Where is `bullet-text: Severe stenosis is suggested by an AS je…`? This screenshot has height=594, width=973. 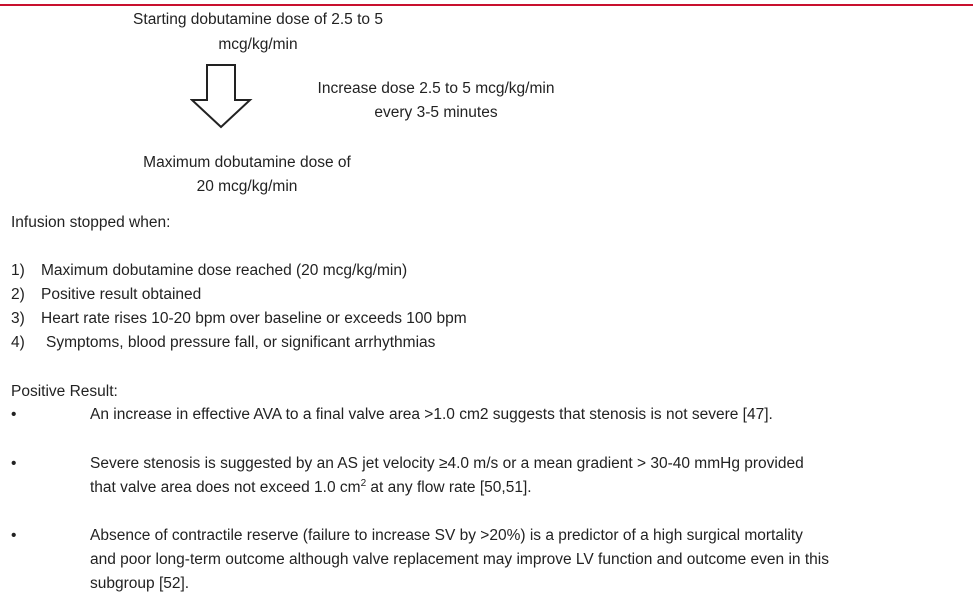 bullet-text: Severe stenosis is suggested by an AS je… is located at coordinates (447, 463).